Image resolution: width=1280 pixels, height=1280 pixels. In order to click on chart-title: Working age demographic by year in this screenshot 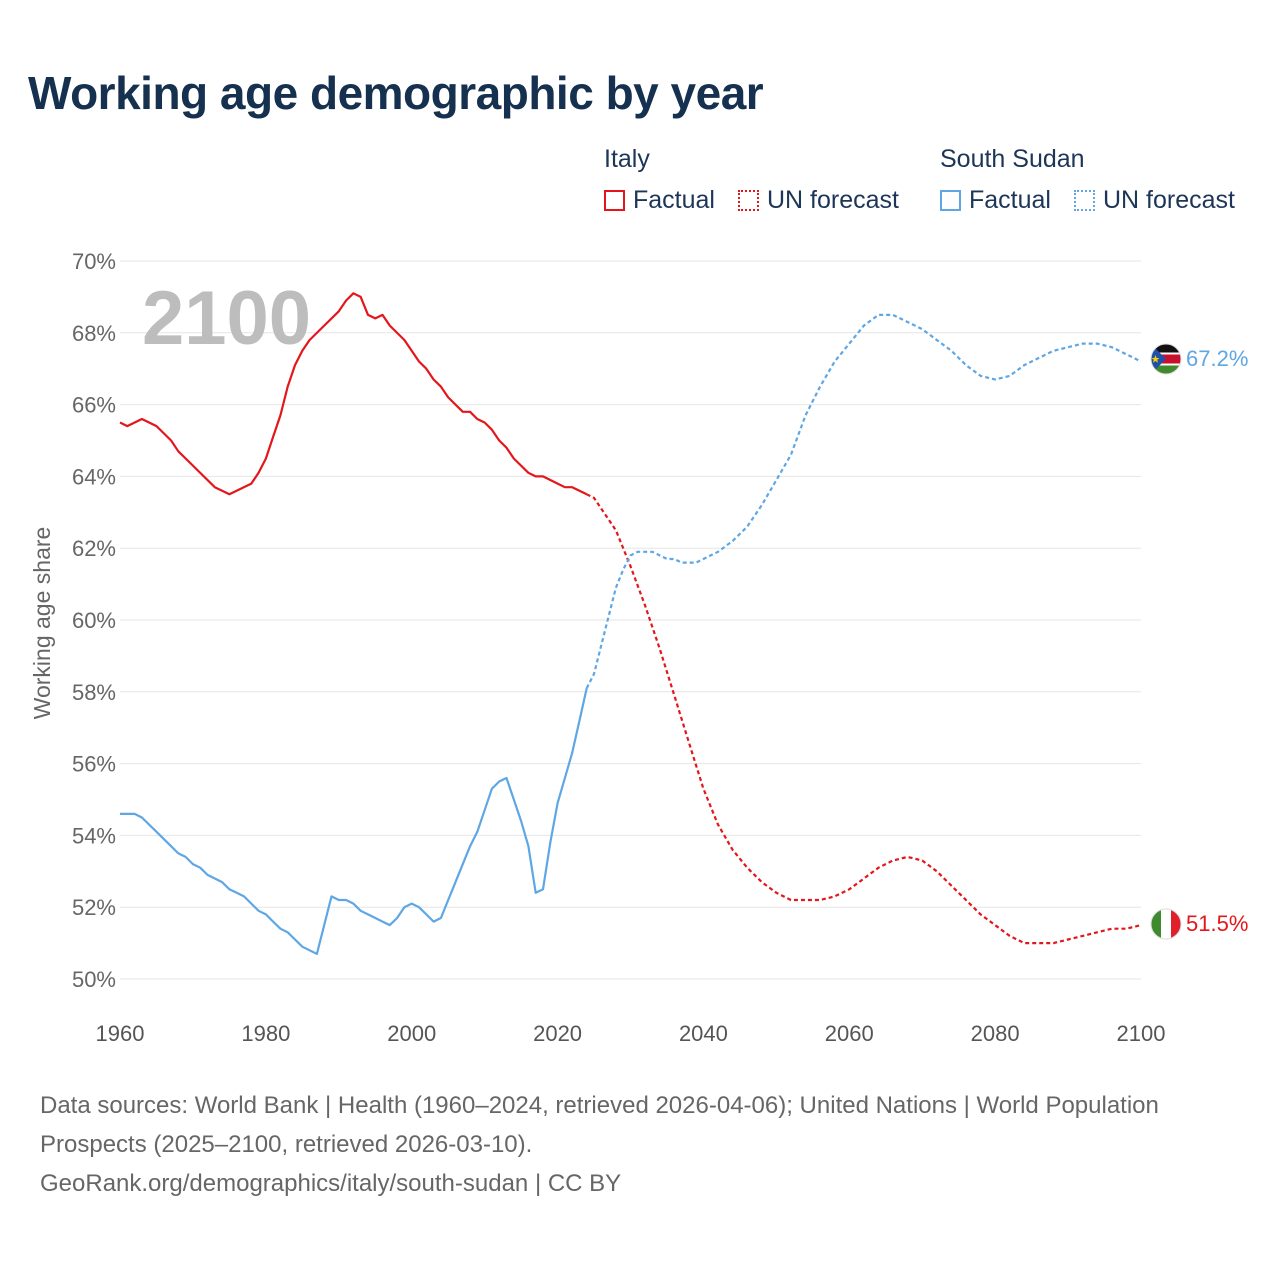, I will do `click(396, 93)`.